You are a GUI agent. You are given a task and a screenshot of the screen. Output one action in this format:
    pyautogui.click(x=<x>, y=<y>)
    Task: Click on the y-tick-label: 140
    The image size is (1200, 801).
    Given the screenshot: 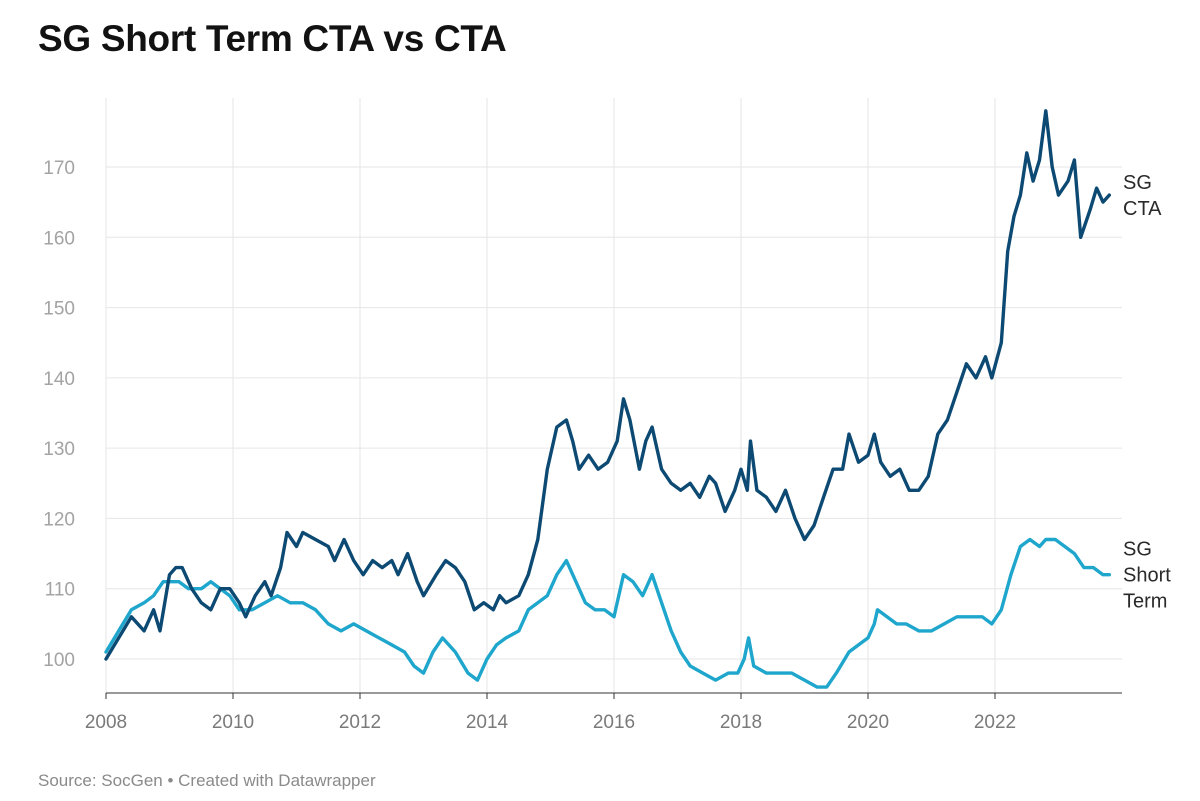 What is the action you would take?
    pyautogui.click(x=59, y=379)
    